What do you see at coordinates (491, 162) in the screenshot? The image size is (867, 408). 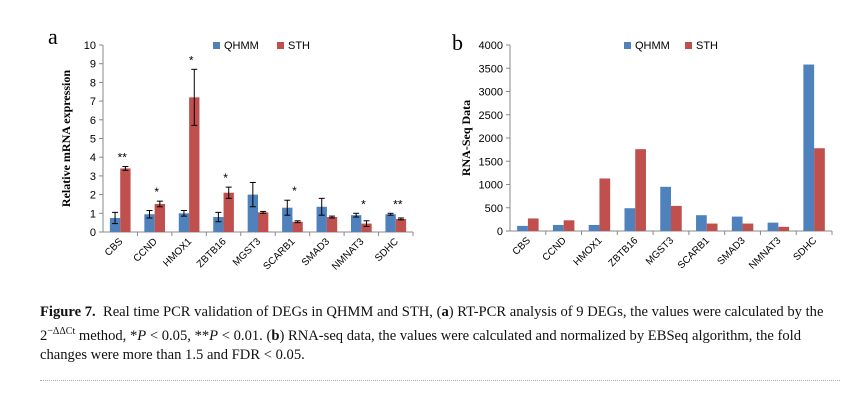 I see `y-tick-label: 1500` at bounding box center [491, 162].